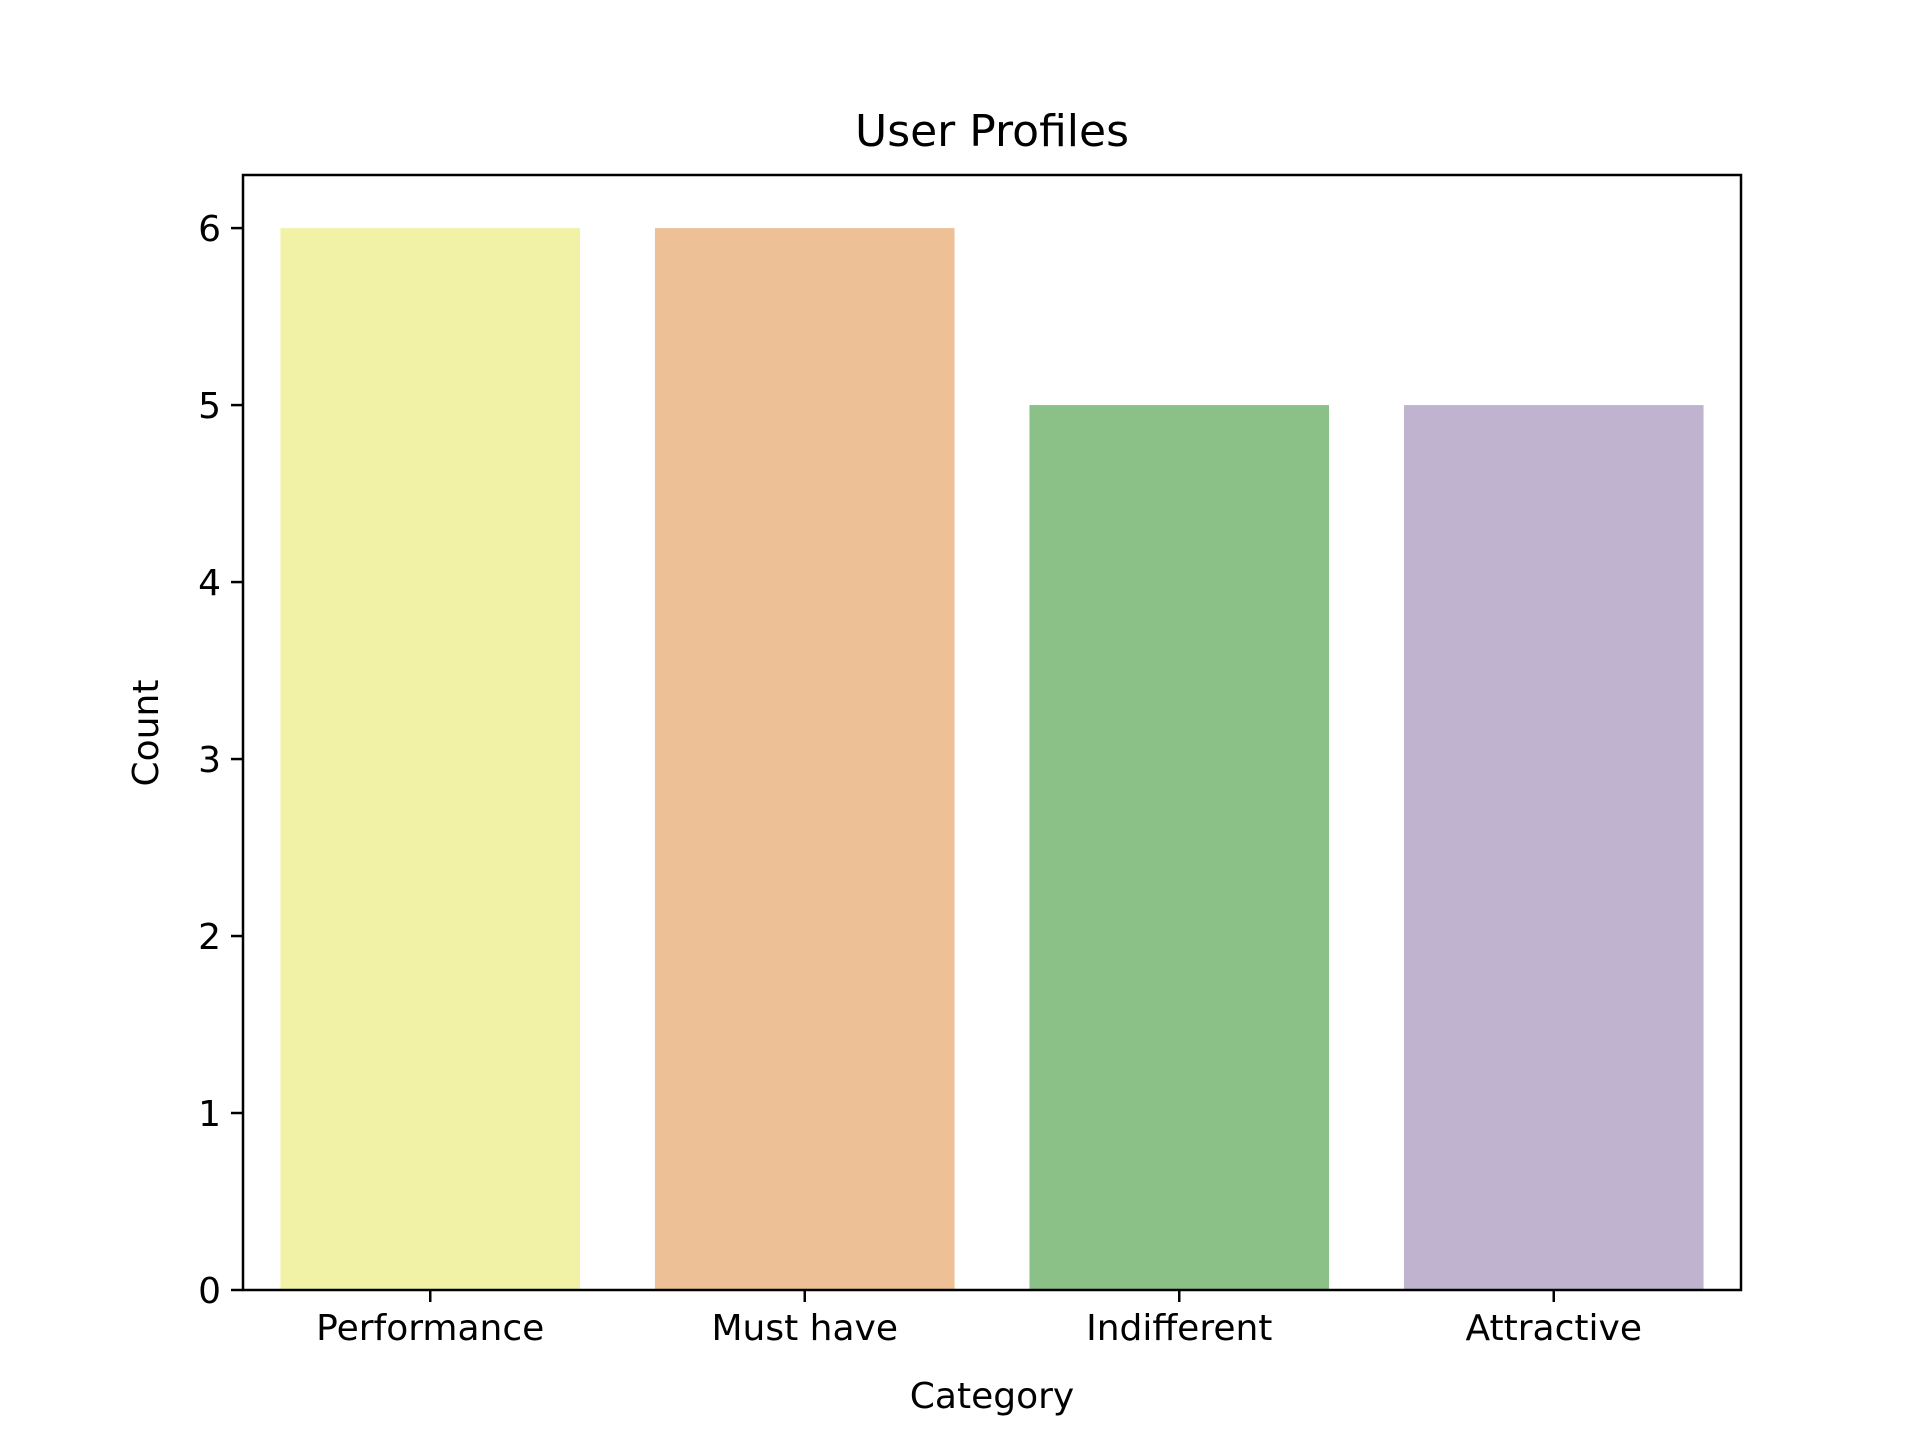  Describe the element at coordinates (209, 229) in the screenshot. I see `y-tick-label: 6` at that location.